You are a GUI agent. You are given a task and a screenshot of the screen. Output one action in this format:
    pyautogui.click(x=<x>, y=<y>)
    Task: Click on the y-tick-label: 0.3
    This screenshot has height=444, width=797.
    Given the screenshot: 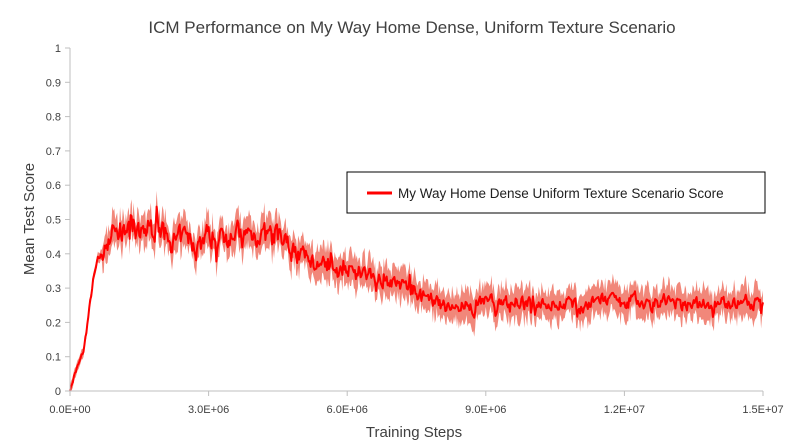 What is the action you would take?
    pyautogui.click(x=53, y=289)
    